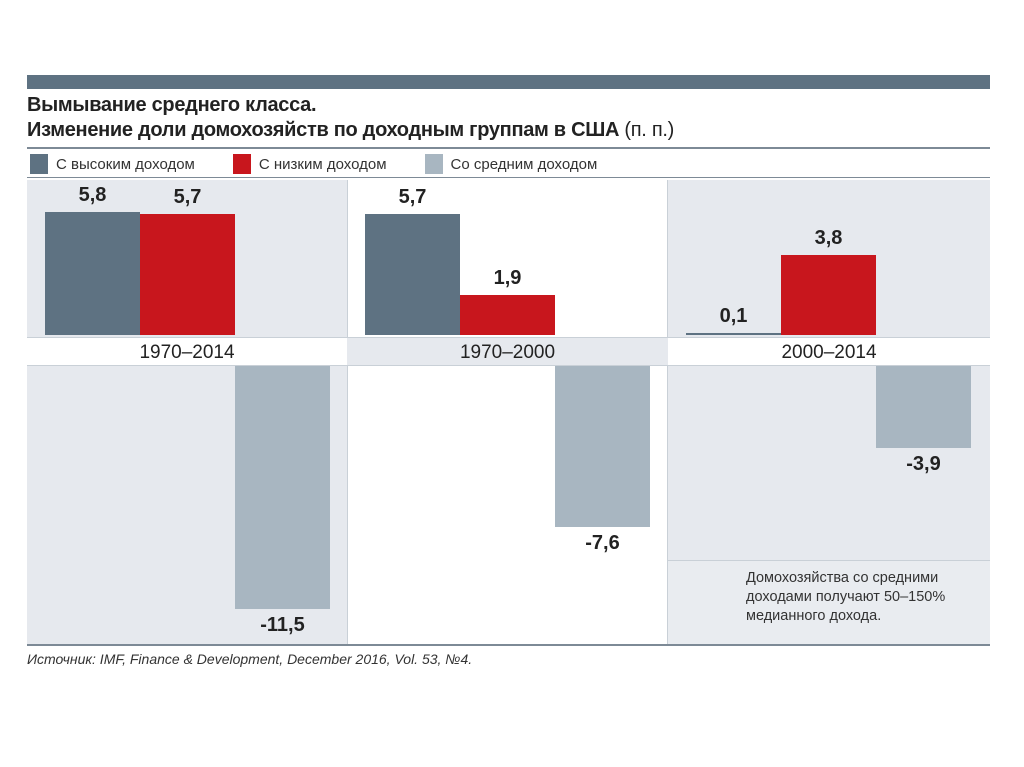  I want to click on legend-item-high: С высоким доходом, so click(112, 164).